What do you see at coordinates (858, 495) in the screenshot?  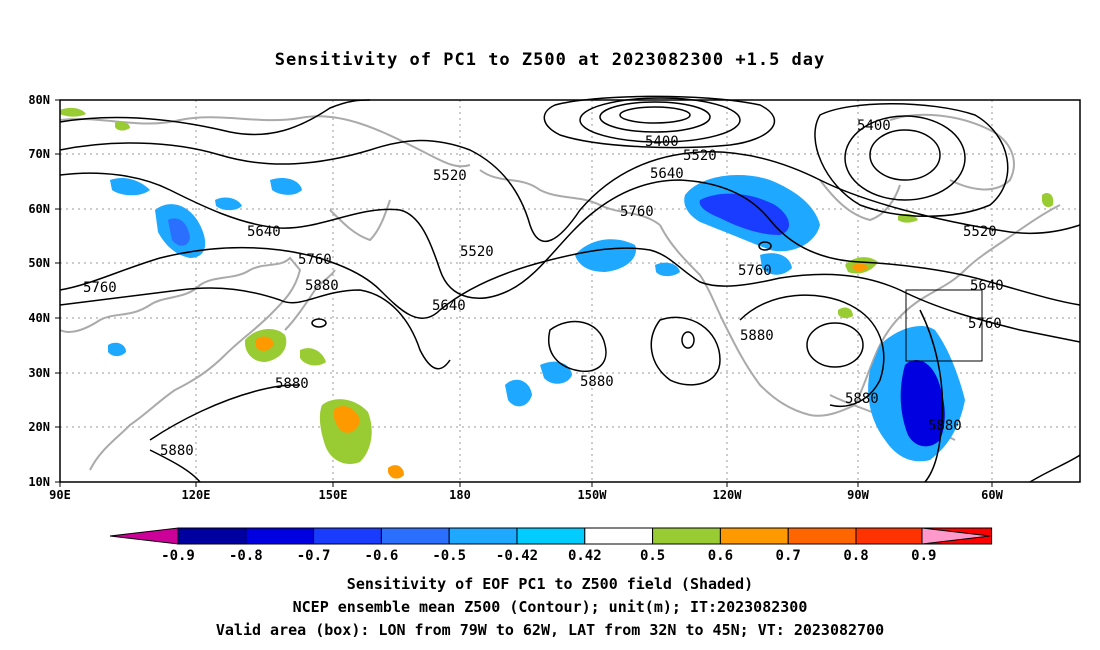 I see `lon-label: 90W` at bounding box center [858, 495].